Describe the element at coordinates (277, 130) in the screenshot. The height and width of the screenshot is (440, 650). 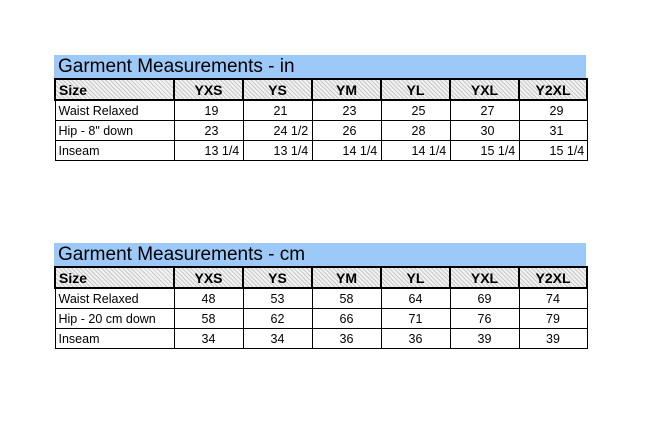
I see `table-cell: 24 1/2` at that location.